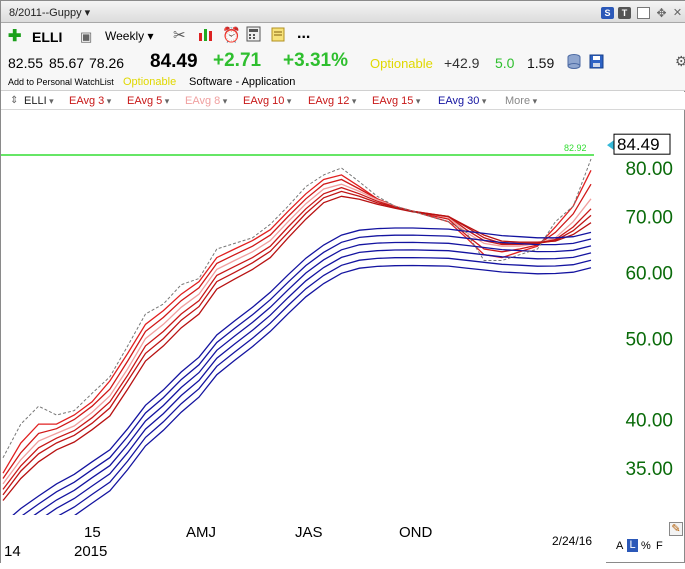  What do you see at coordinates (39, 101) in the screenshot?
I see `legend-item-elli: ELLI` at bounding box center [39, 101].